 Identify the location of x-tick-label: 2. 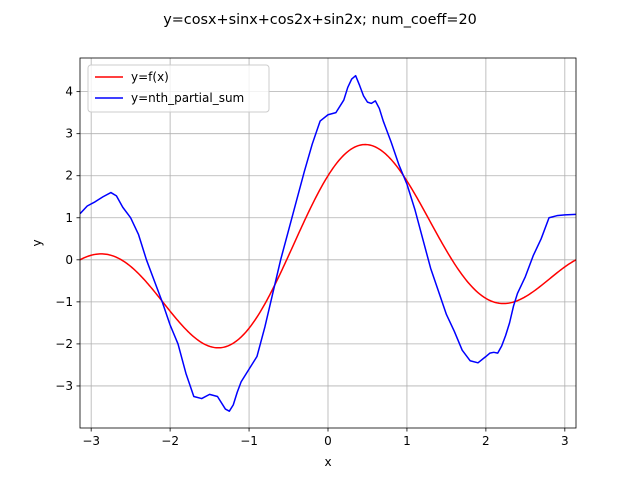
(486, 441).